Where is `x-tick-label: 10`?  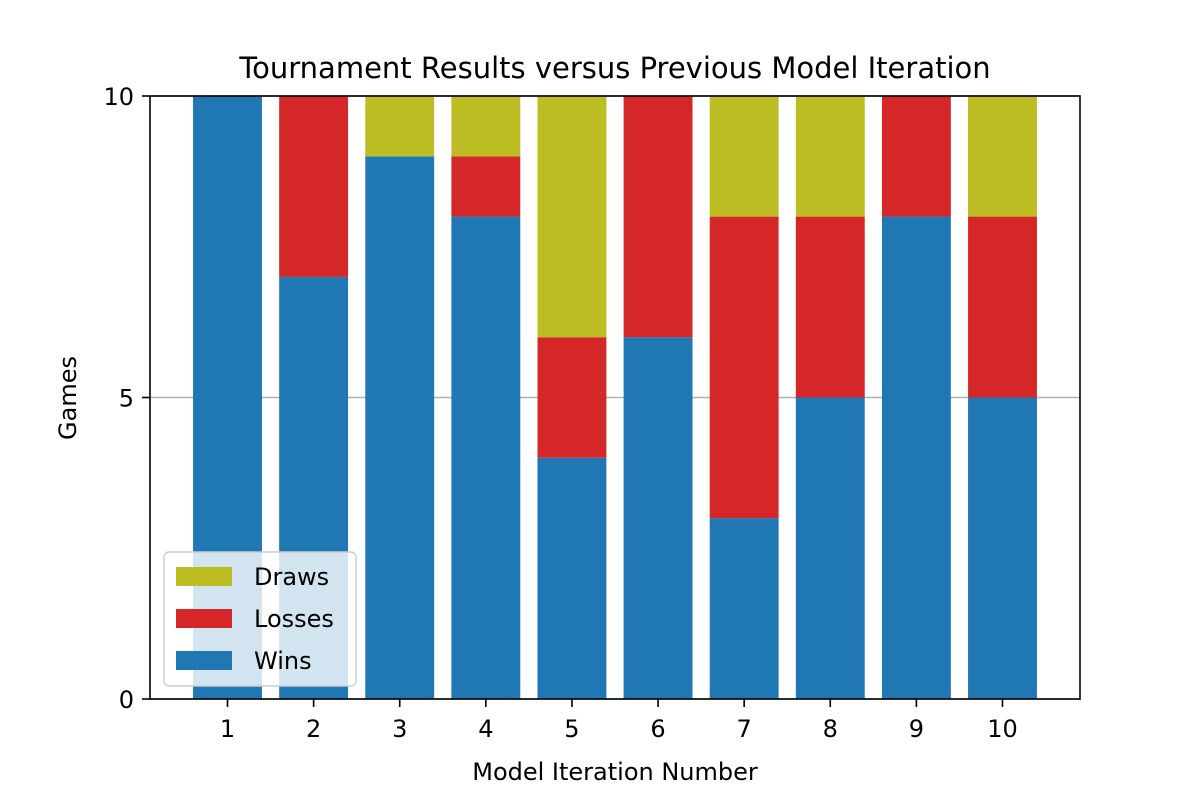 x-tick-label: 10 is located at coordinates (1002, 729).